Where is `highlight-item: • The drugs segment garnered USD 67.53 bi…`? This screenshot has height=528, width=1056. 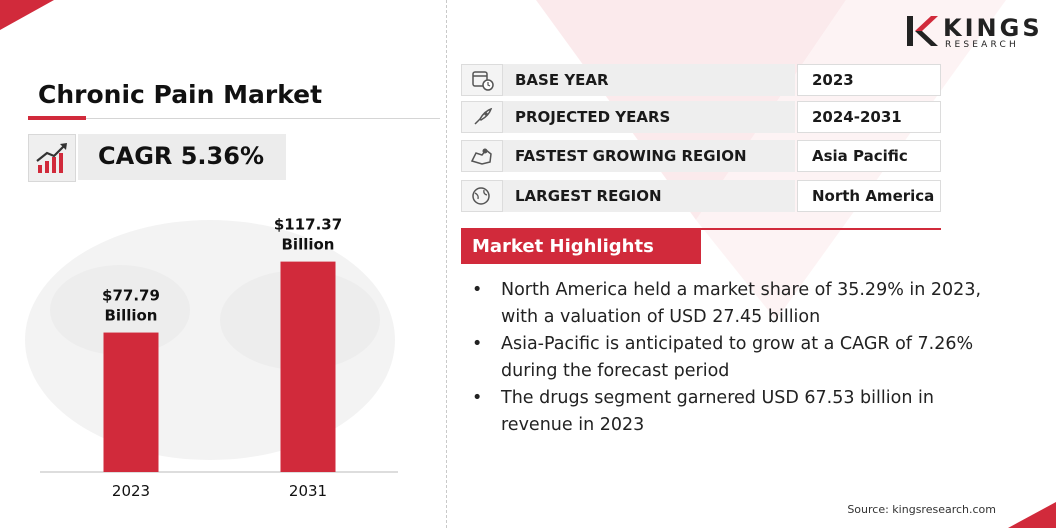
highlight-item: • The drugs segment garnered USD 67.53 bi… is located at coordinates (752, 412).